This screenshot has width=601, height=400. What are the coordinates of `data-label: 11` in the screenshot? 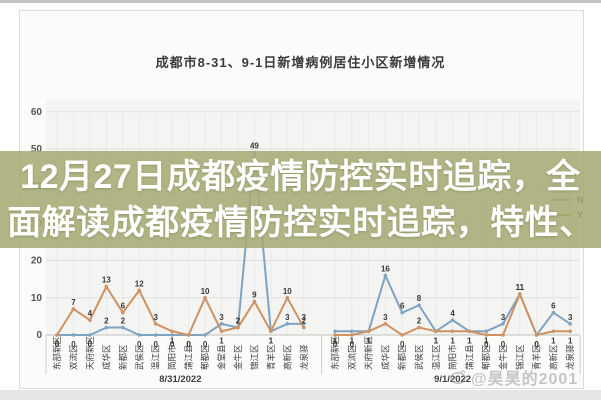 It's located at (520, 287).